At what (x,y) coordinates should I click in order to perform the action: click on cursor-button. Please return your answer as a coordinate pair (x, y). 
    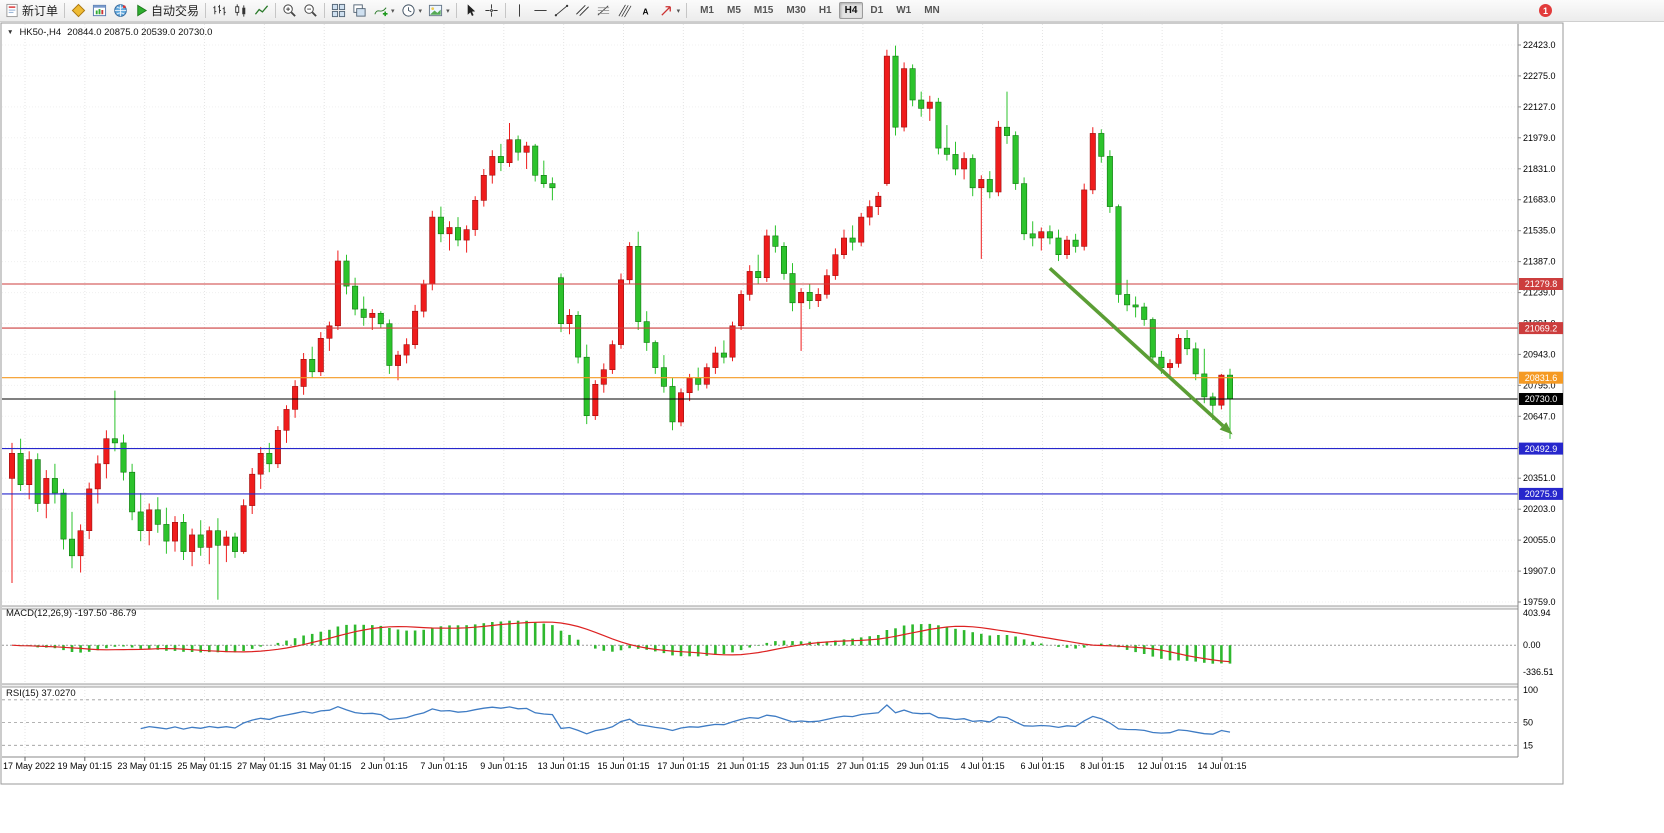
    Looking at the image, I should click on (470, 10).